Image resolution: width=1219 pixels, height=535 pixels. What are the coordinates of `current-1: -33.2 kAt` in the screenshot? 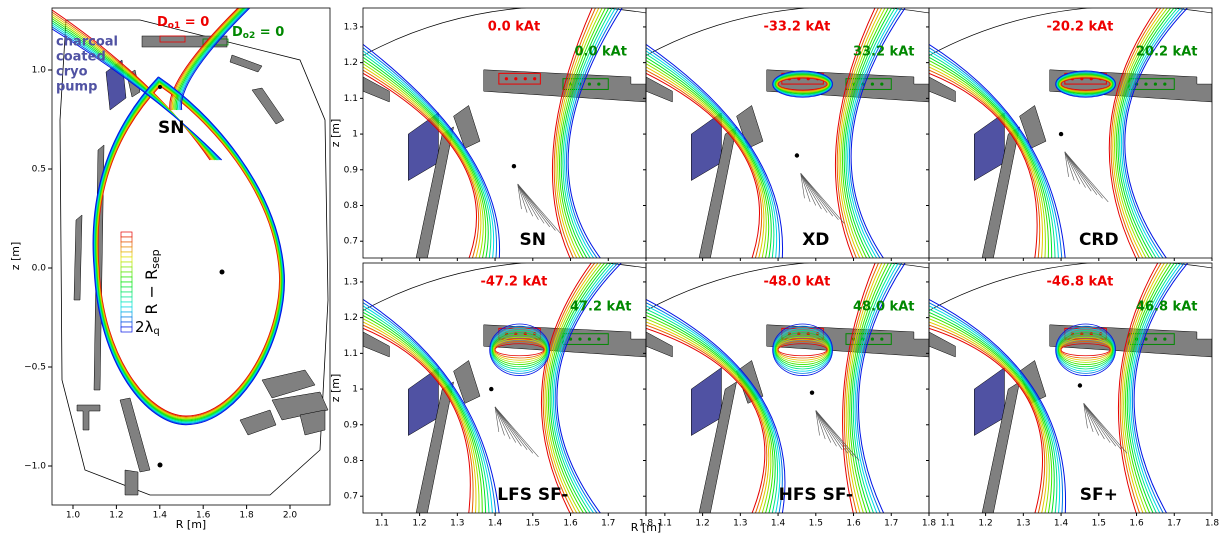 It's located at (796, 26).